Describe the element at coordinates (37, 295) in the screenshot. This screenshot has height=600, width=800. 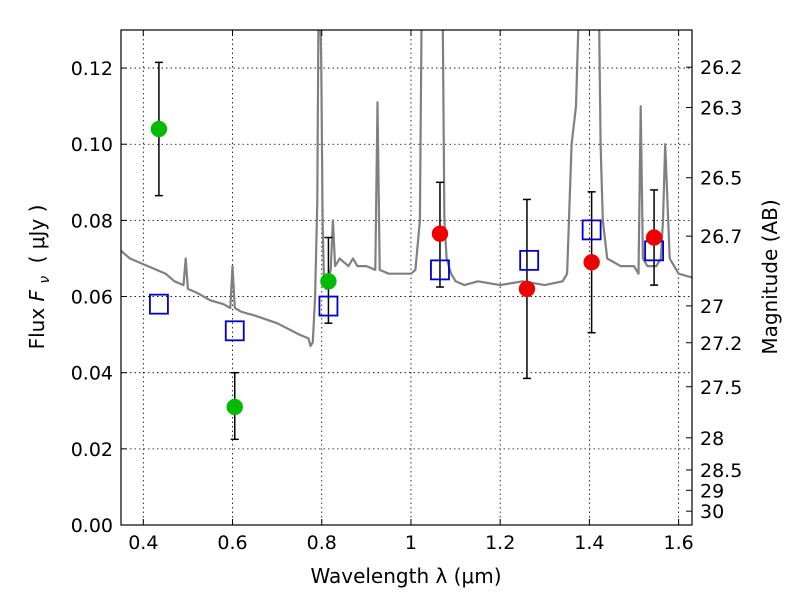
I see `y-axis-title-symbol: F` at that location.